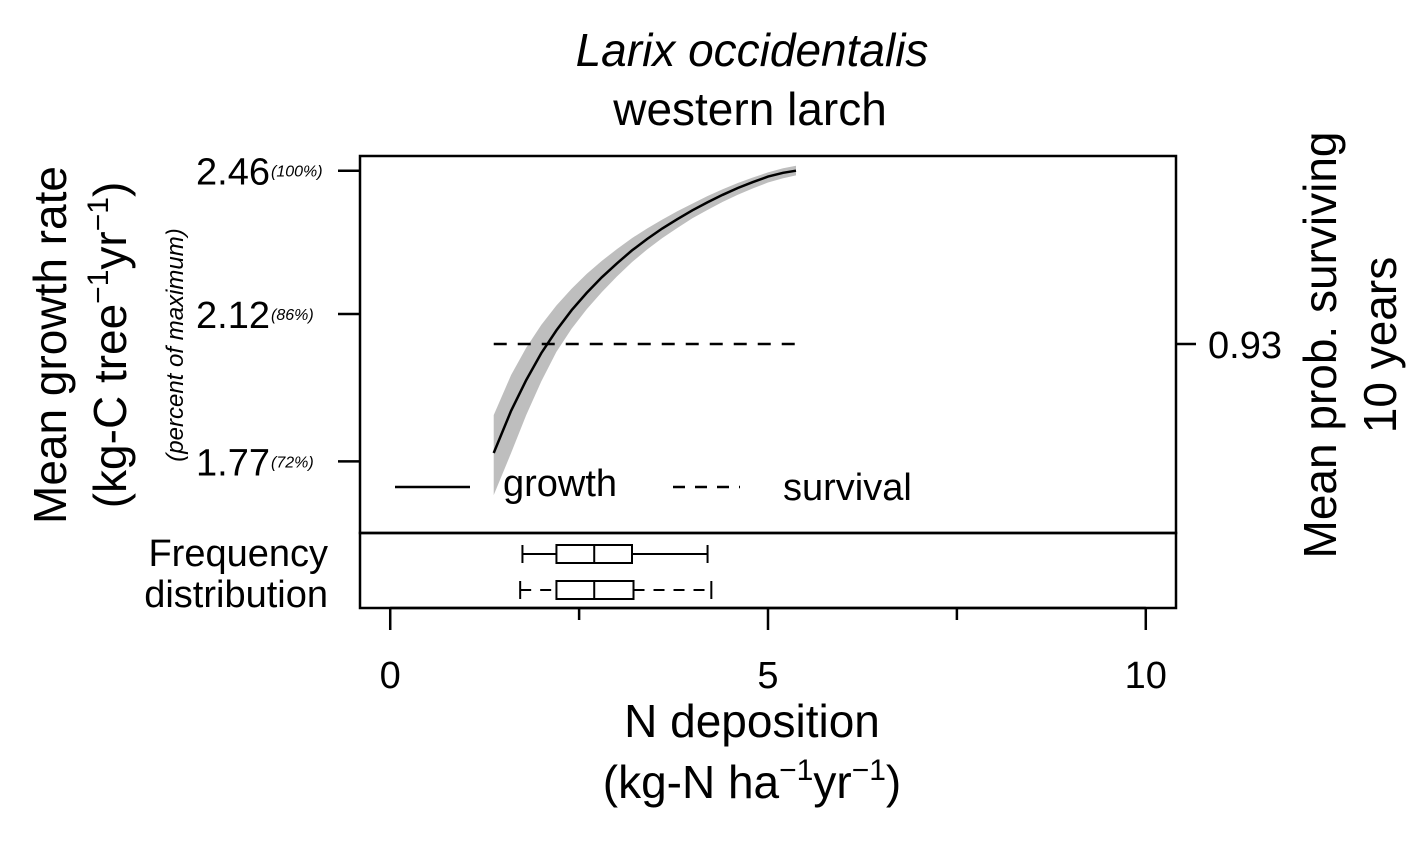 The height and width of the screenshot is (850, 1417). What do you see at coordinates (768, 570) in the screenshot?
I see `boxplot-frame` at bounding box center [768, 570].